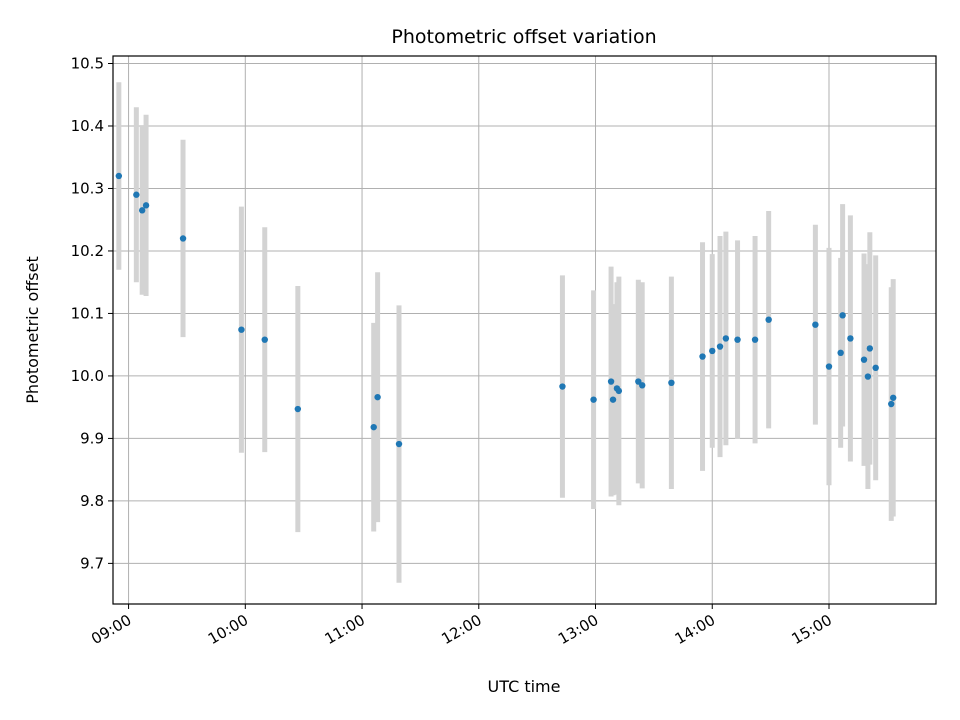 The image size is (960, 720). What do you see at coordinates (87, 126) in the screenshot?
I see `y-tick-label: 10.4` at bounding box center [87, 126].